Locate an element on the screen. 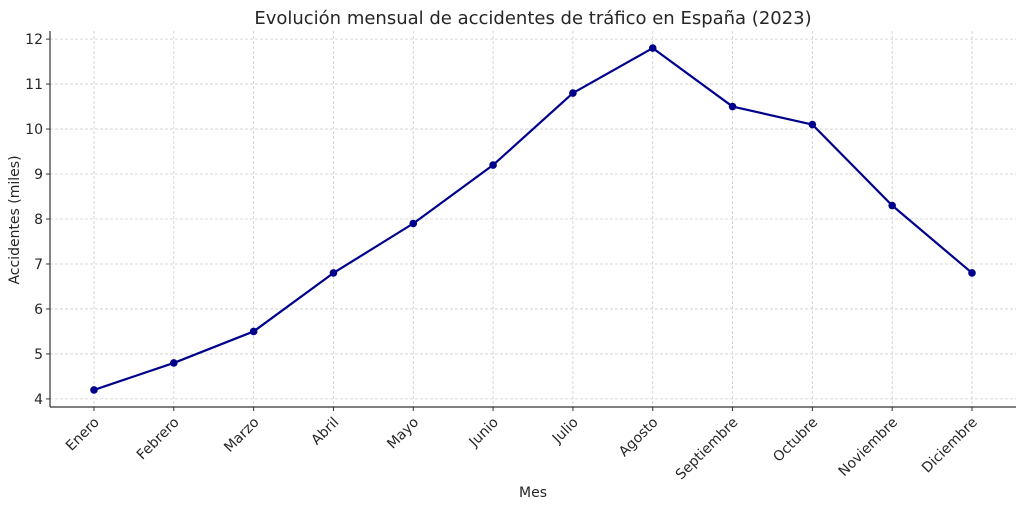 The height and width of the screenshot is (512, 1024). x-tick-label: Marzo is located at coordinates (241, 435).